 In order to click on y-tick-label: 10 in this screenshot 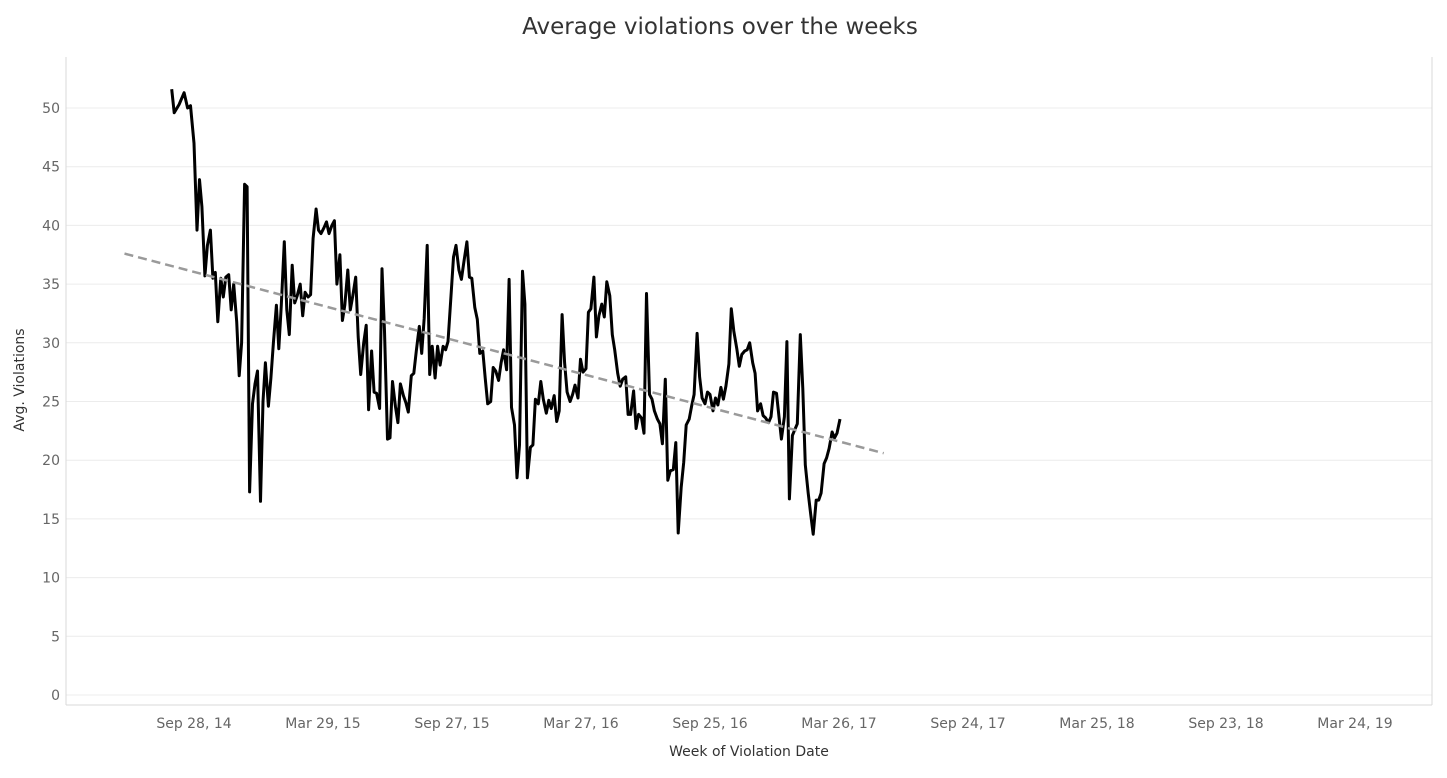, I will do `click(51, 579)`.